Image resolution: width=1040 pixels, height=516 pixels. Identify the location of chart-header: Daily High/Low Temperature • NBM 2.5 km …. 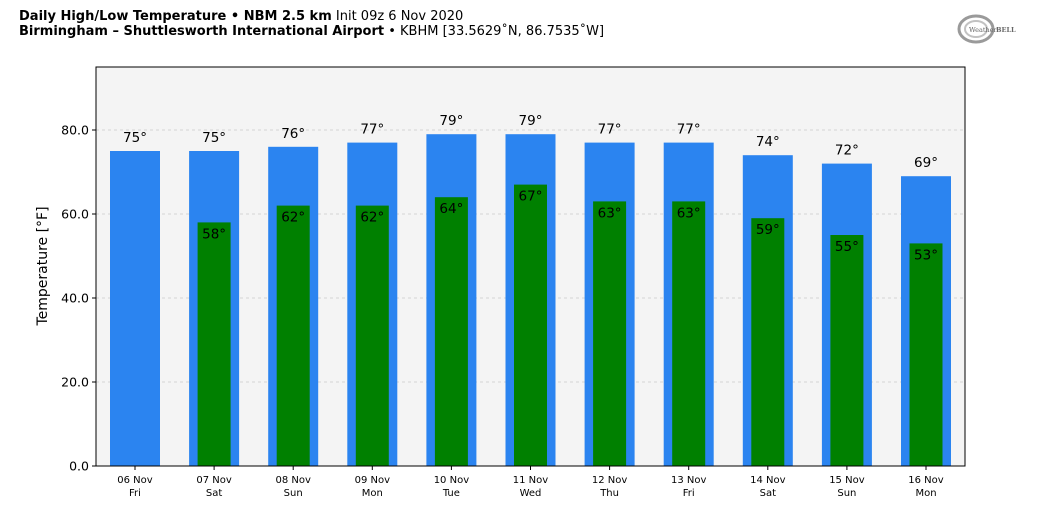
(311, 24).